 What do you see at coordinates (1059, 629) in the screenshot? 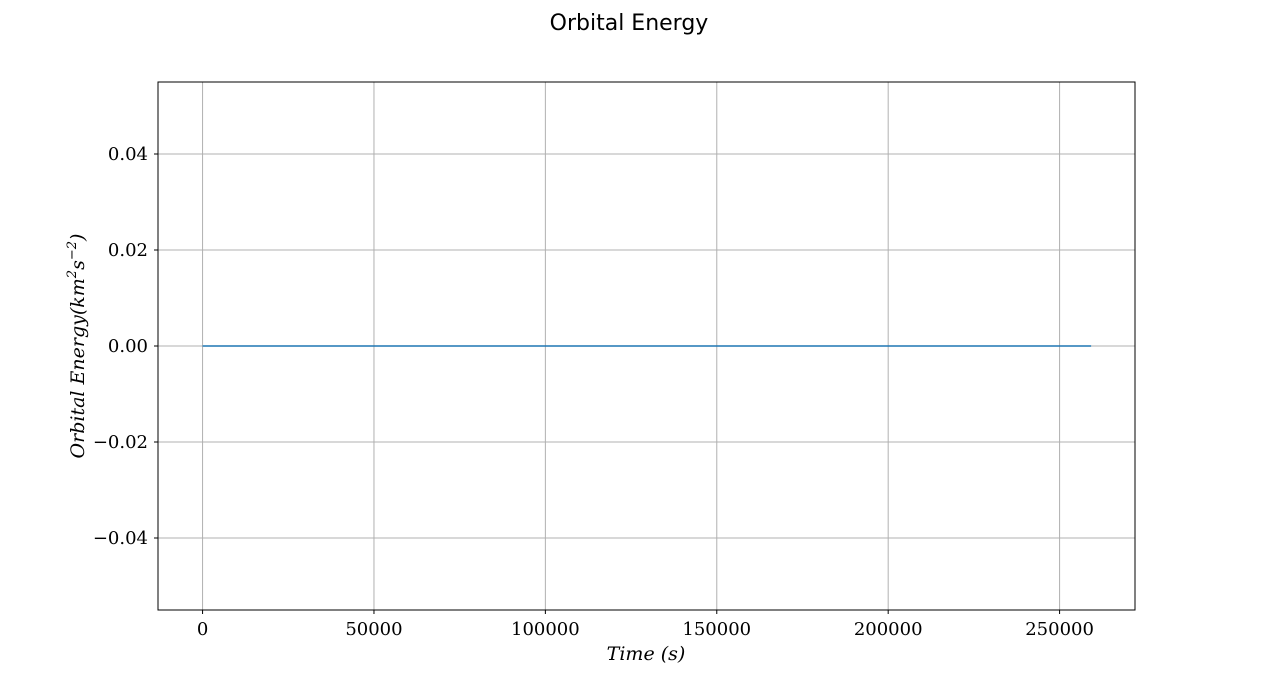
I see `x-tick-label: 250000` at bounding box center [1059, 629].